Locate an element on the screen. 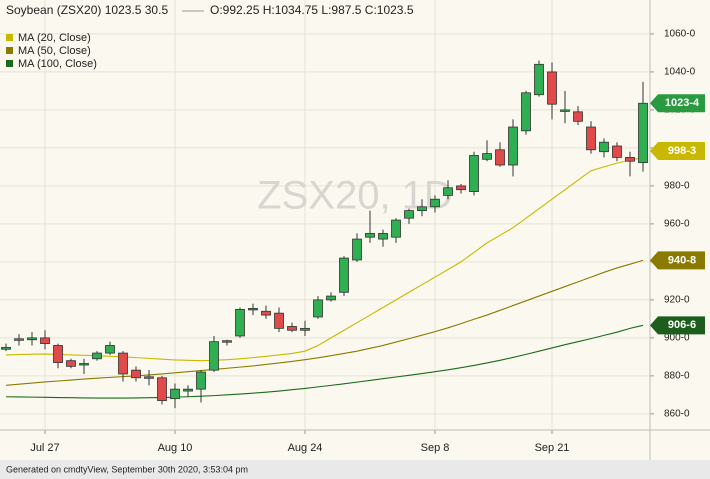 The image size is (710, 479). chart-title: Soybean (ZSX20) 1023.5 30.5 is located at coordinates (87, 10).